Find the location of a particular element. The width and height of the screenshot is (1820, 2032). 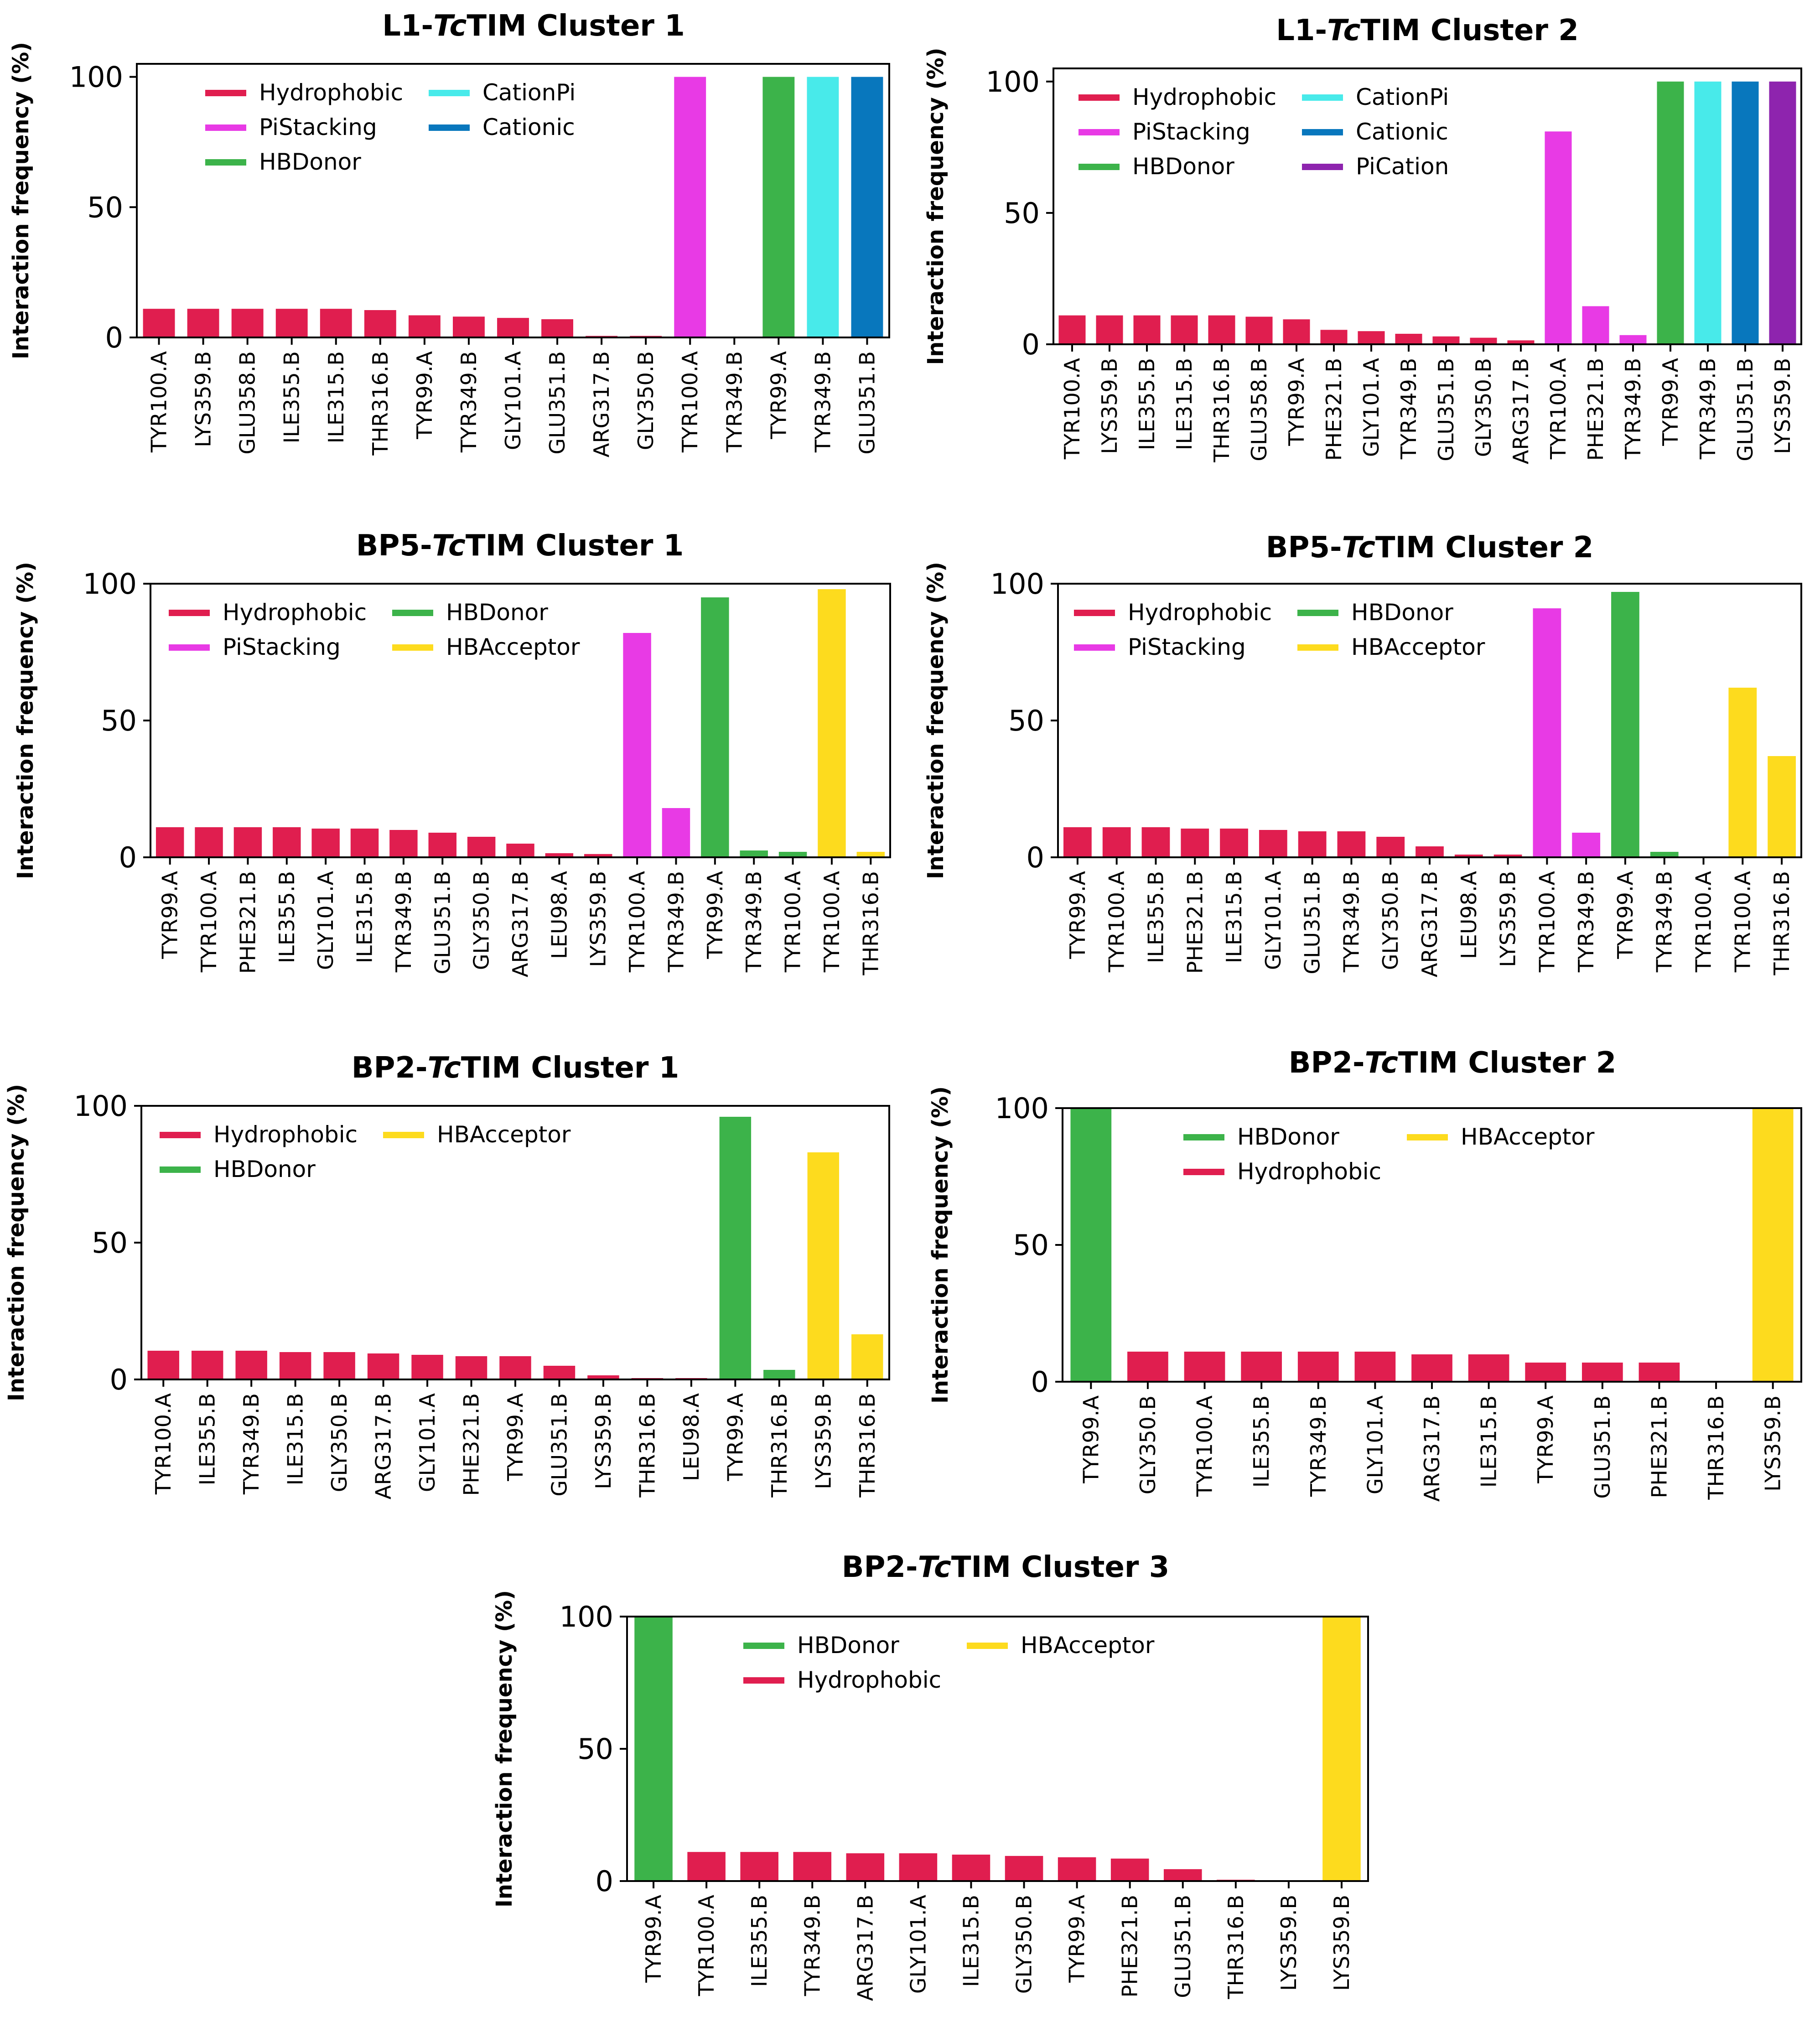

plot-frame is located at coordinates (997, 1749).